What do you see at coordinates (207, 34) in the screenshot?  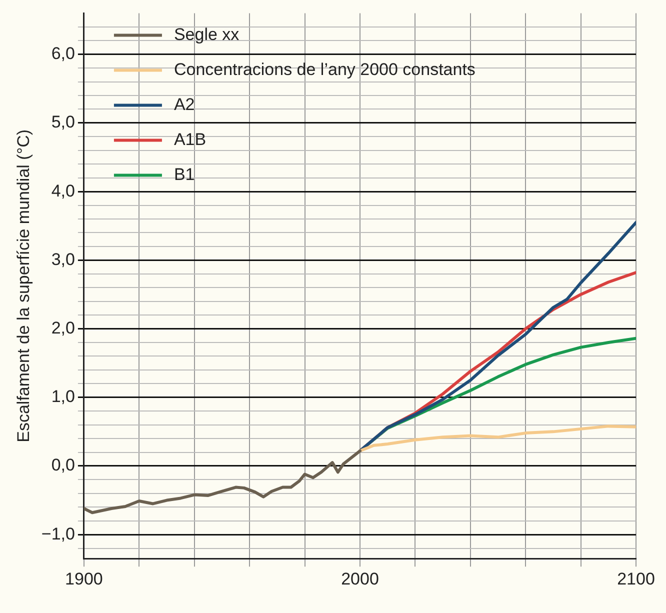 I see `legend-label: Segle xx` at bounding box center [207, 34].